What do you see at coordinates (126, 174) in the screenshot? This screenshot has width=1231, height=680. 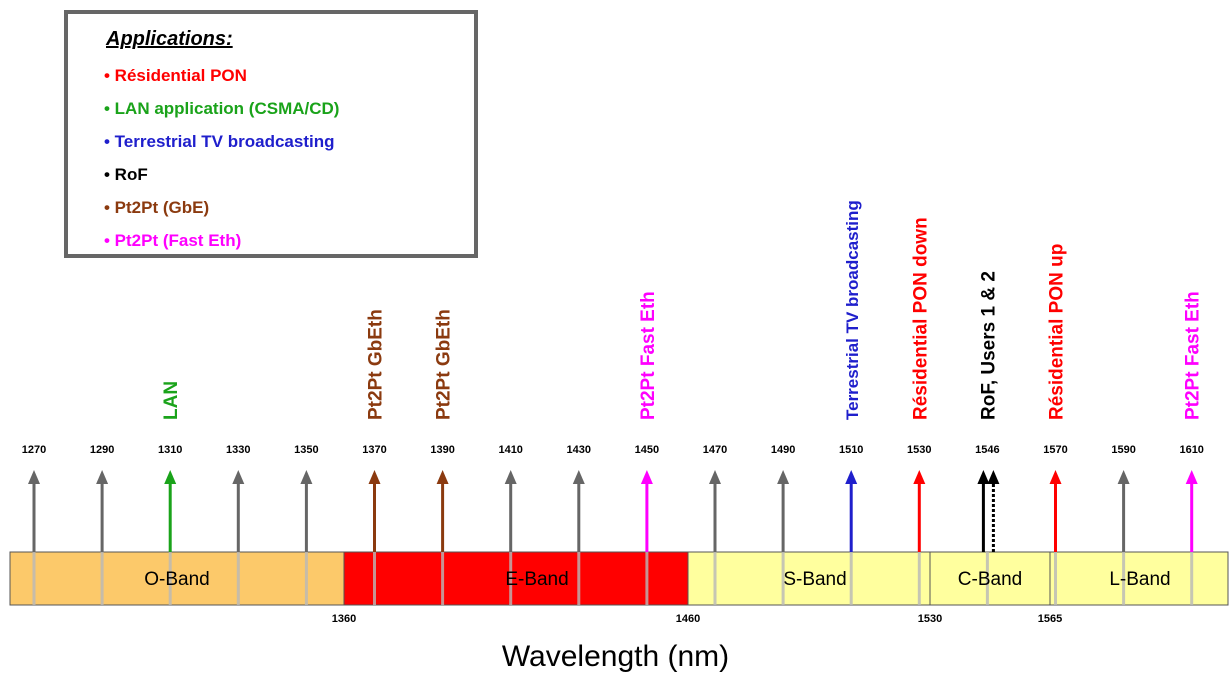 I see `legend-item-rof: • RoF` at bounding box center [126, 174].